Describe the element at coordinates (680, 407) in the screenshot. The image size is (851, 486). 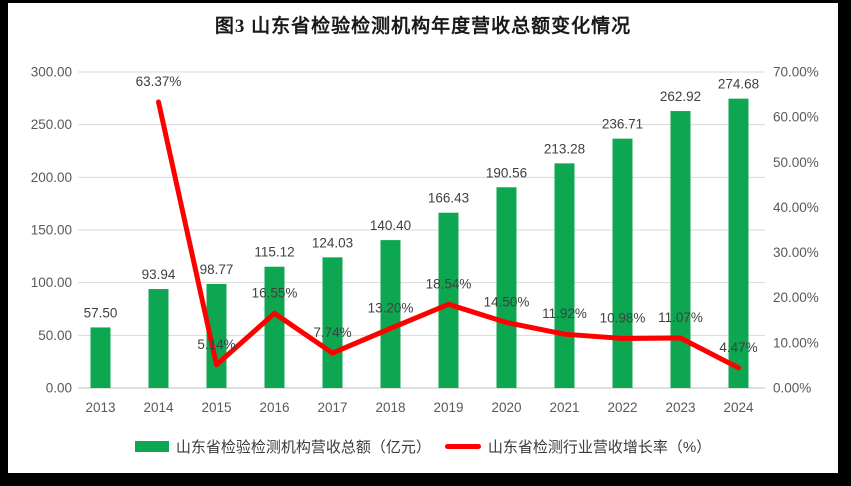
I see `x-axis-category-label: 2023` at that location.